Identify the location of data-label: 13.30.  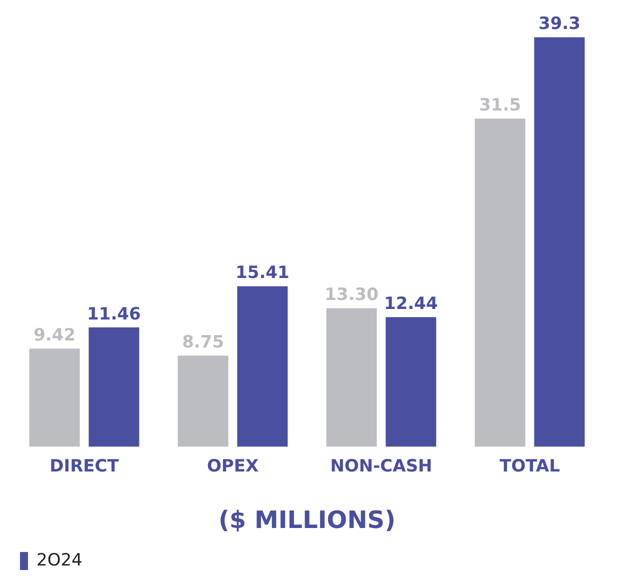
(351, 295).